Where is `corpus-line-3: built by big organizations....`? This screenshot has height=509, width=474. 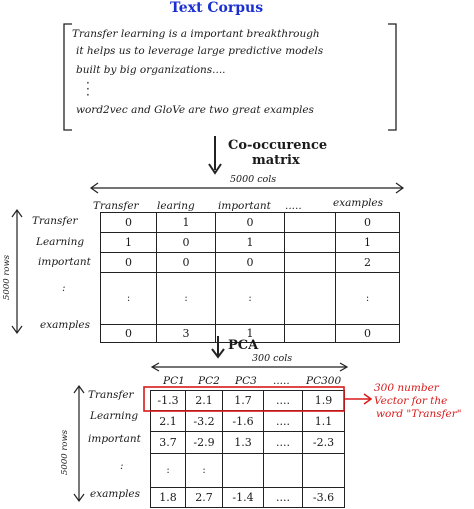
corpus-line-3: built by big organizations.... is located at coordinates (151, 70).